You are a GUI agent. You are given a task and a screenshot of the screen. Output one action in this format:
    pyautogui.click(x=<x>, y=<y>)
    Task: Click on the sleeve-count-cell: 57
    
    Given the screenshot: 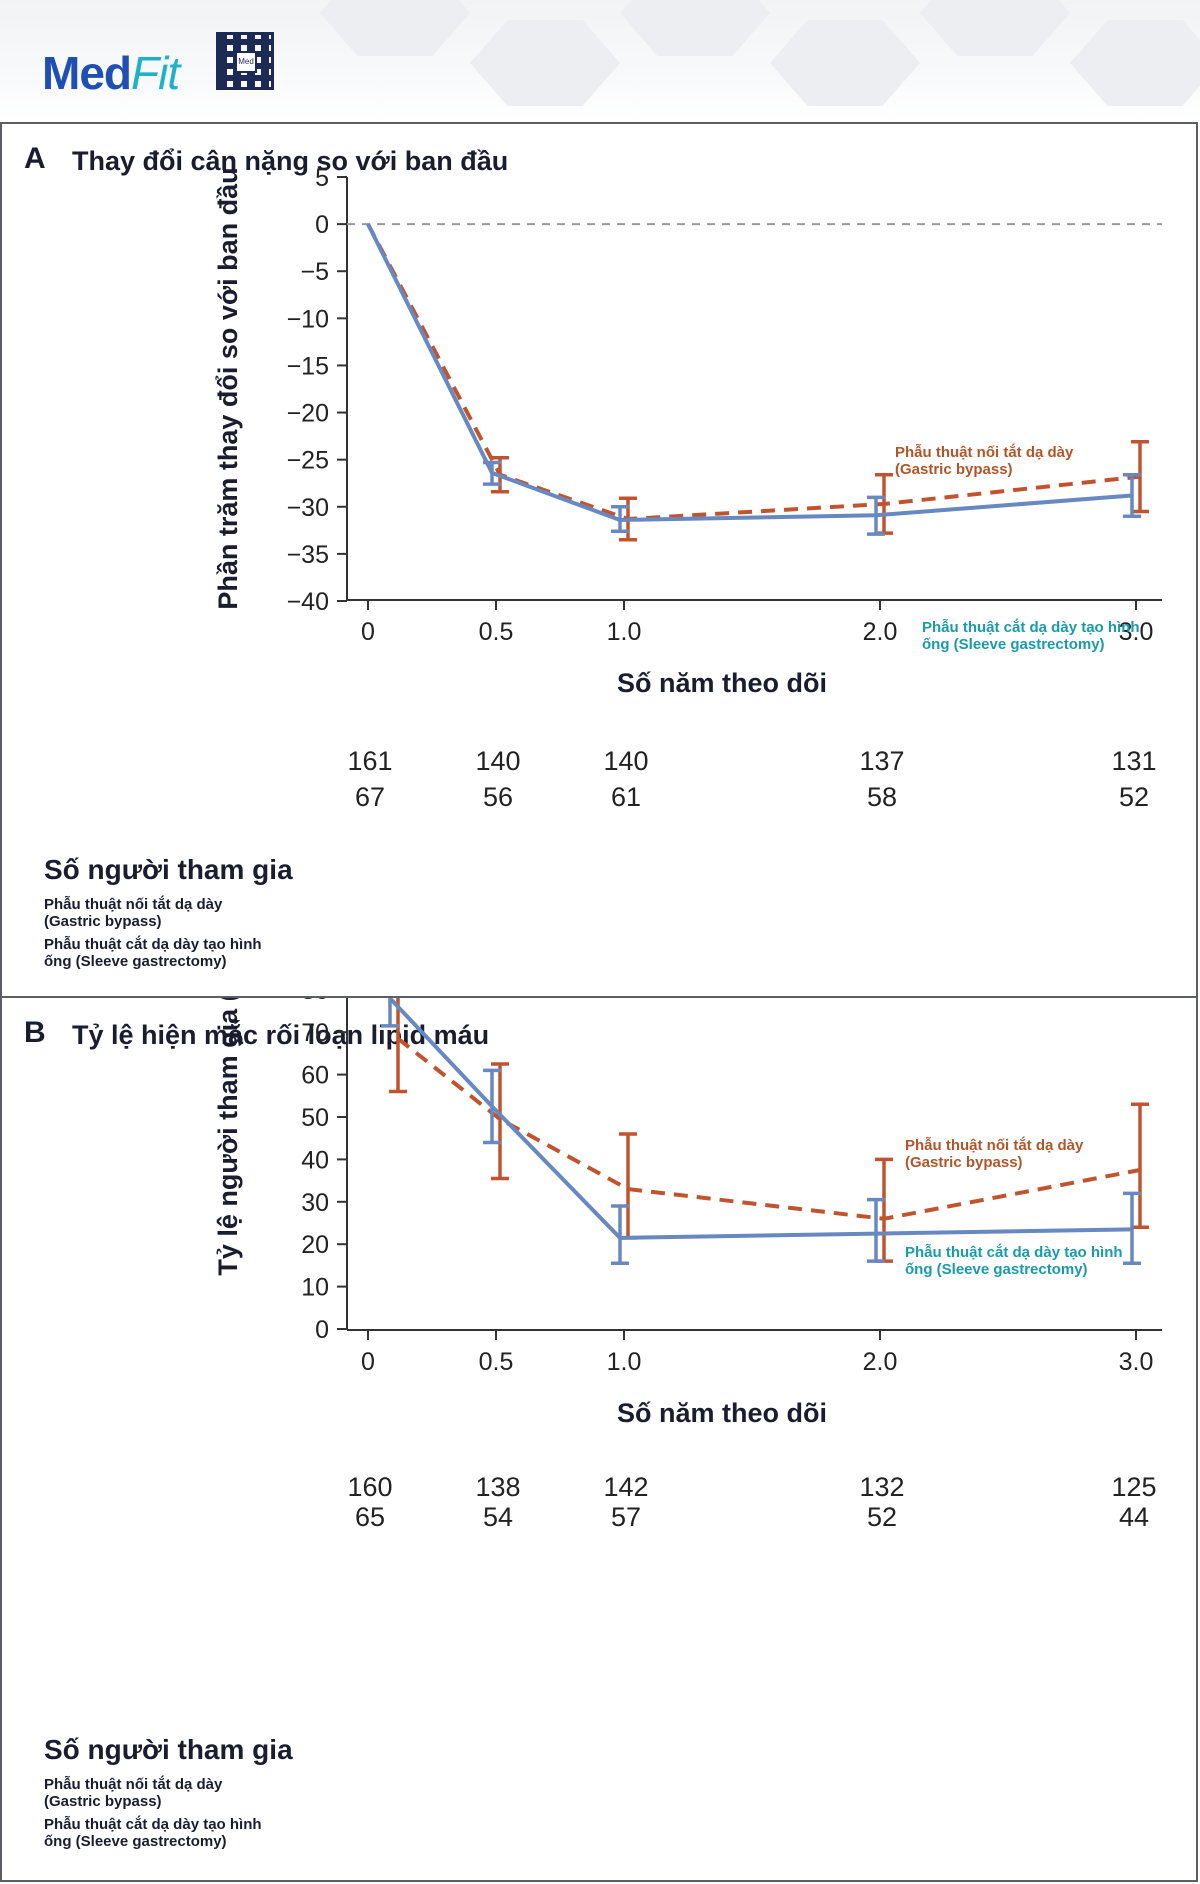 What is the action you would take?
    pyautogui.click(x=626, y=1517)
    